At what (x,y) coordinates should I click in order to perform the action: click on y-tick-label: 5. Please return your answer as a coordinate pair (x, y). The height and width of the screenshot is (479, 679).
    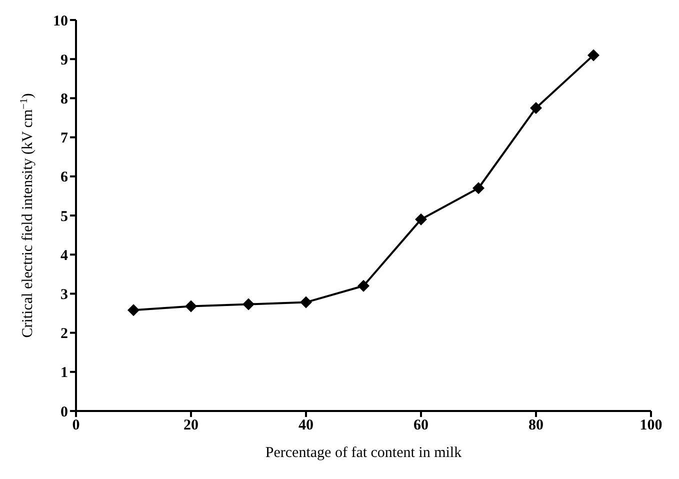
    Looking at the image, I should click on (64, 216).